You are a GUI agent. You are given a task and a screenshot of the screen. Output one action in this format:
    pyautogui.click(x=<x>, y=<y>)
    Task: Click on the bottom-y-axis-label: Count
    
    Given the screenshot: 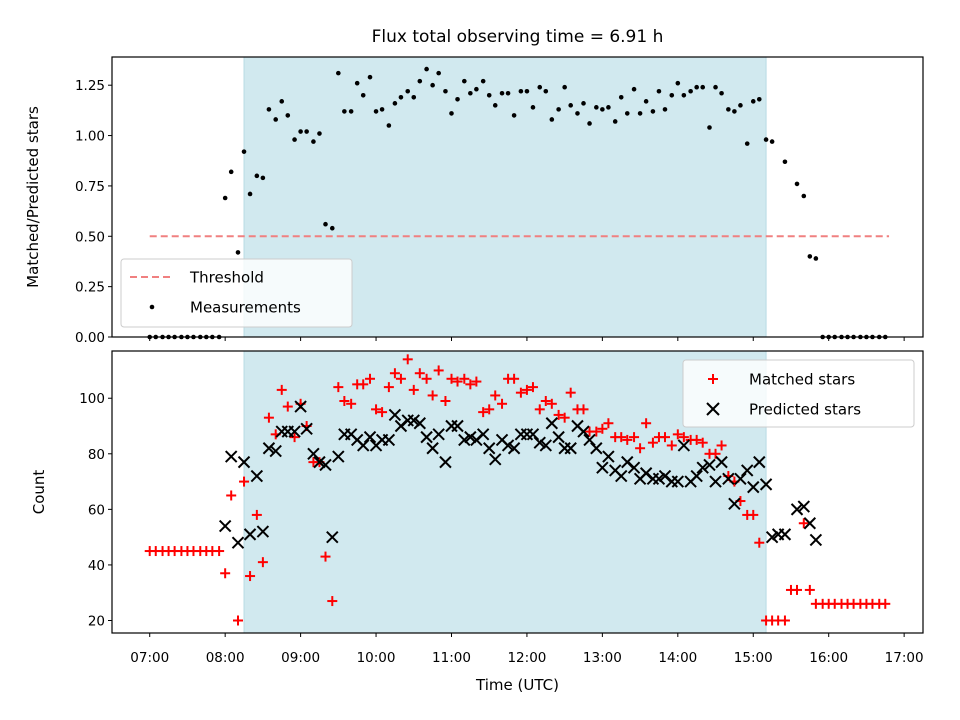 What is the action you would take?
    pyautogui.click(x=39, y=492)
    